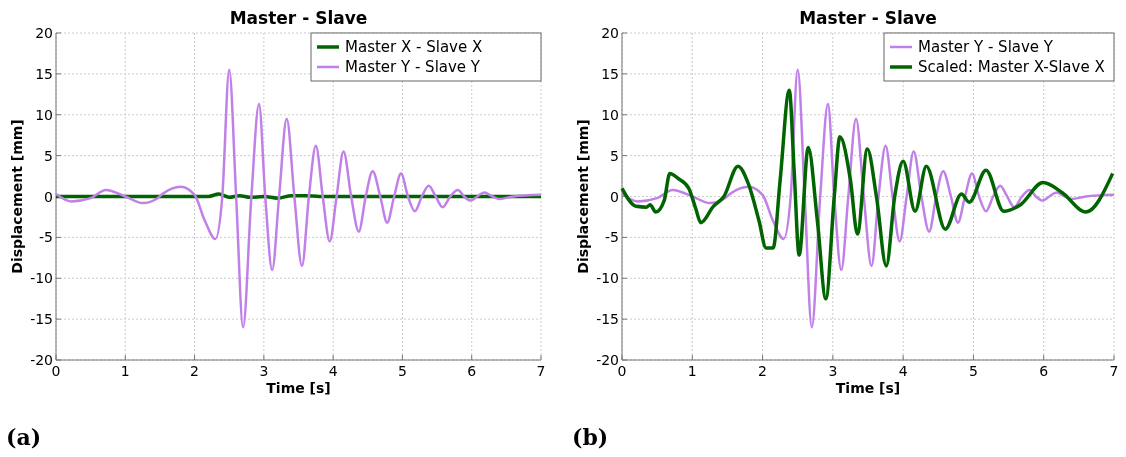  I want to click on text: (b), so click(590, 437).